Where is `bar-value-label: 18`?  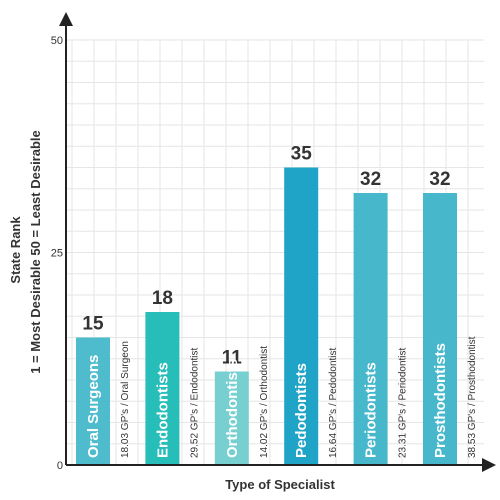 bar-value-label: 18 is located at coordinates (162, 298).